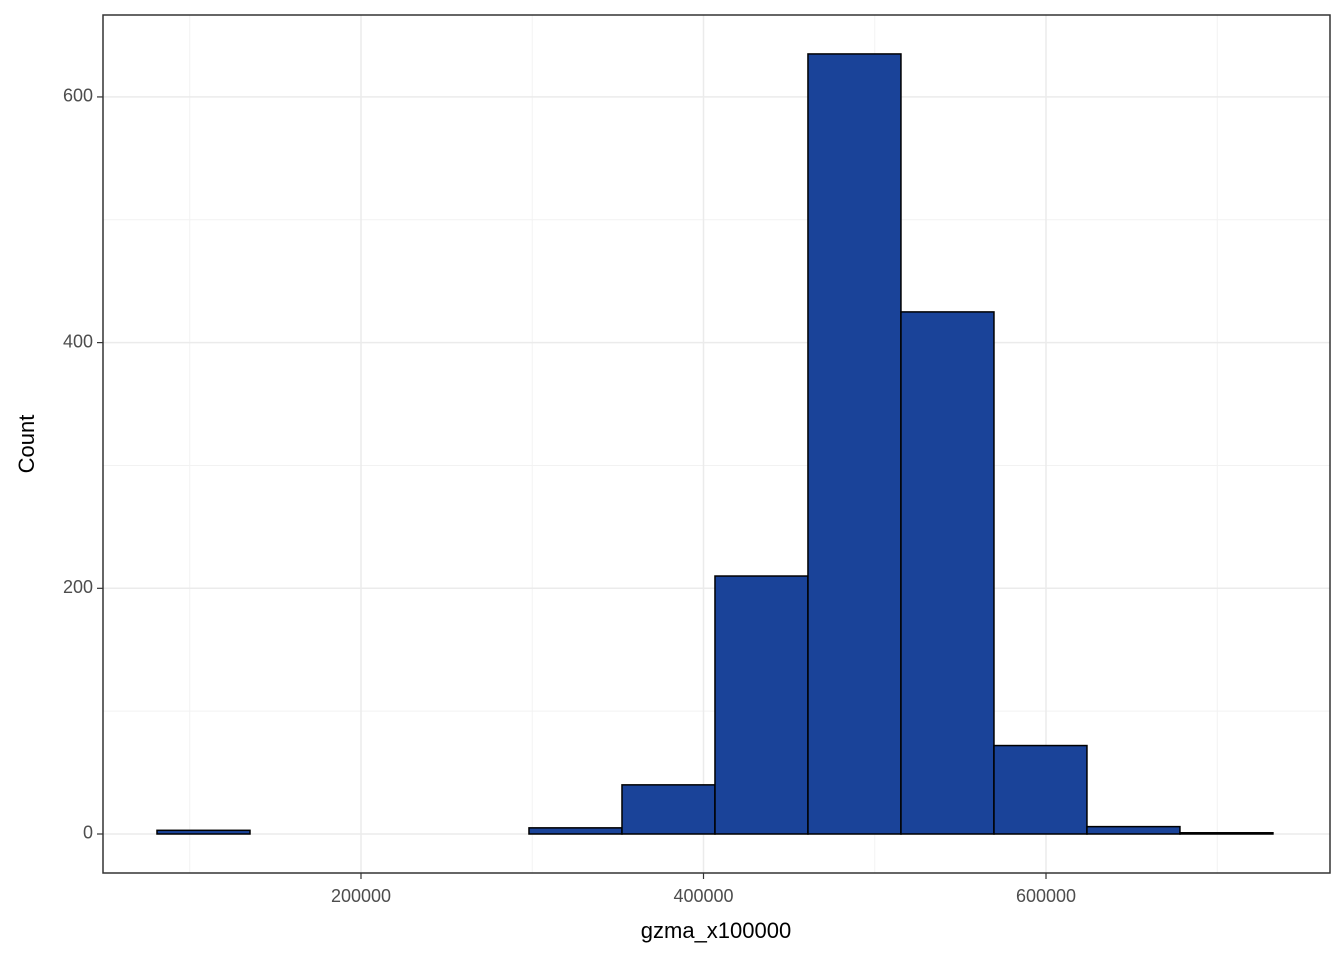 The width and height of the screenshot is (1344, 960). What do you see at coordinates (703, 896) in the screenshot?
I see `x-tick-label: 400000` at bounding box center [703, 896].